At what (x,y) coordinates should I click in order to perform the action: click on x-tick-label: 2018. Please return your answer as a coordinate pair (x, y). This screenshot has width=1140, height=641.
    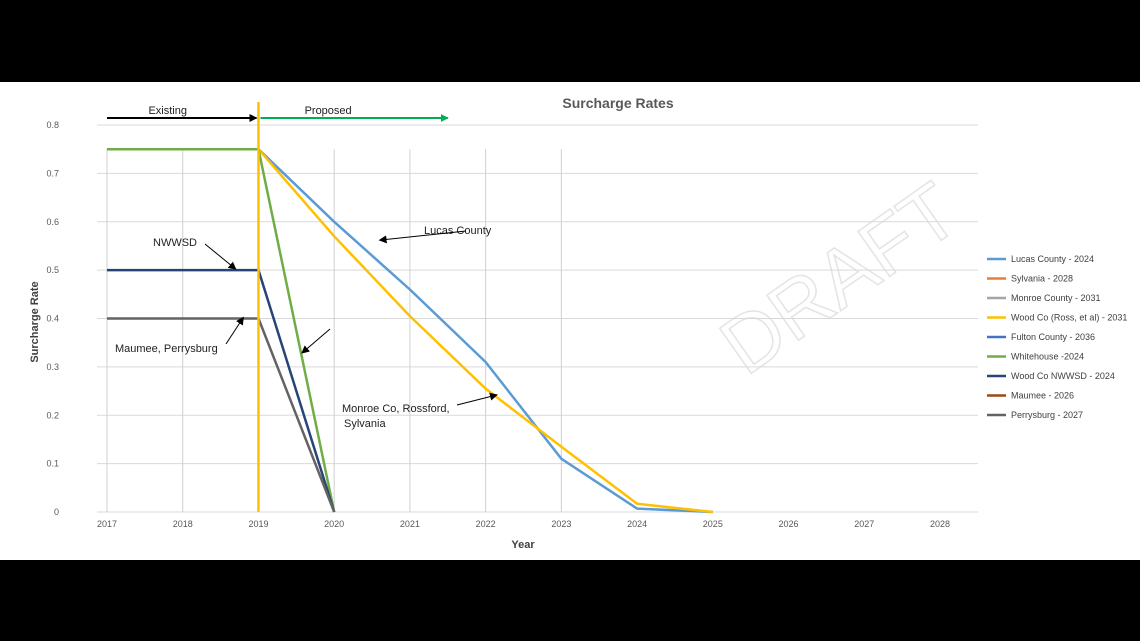
    Looking at the image, I should click on (183, 524).